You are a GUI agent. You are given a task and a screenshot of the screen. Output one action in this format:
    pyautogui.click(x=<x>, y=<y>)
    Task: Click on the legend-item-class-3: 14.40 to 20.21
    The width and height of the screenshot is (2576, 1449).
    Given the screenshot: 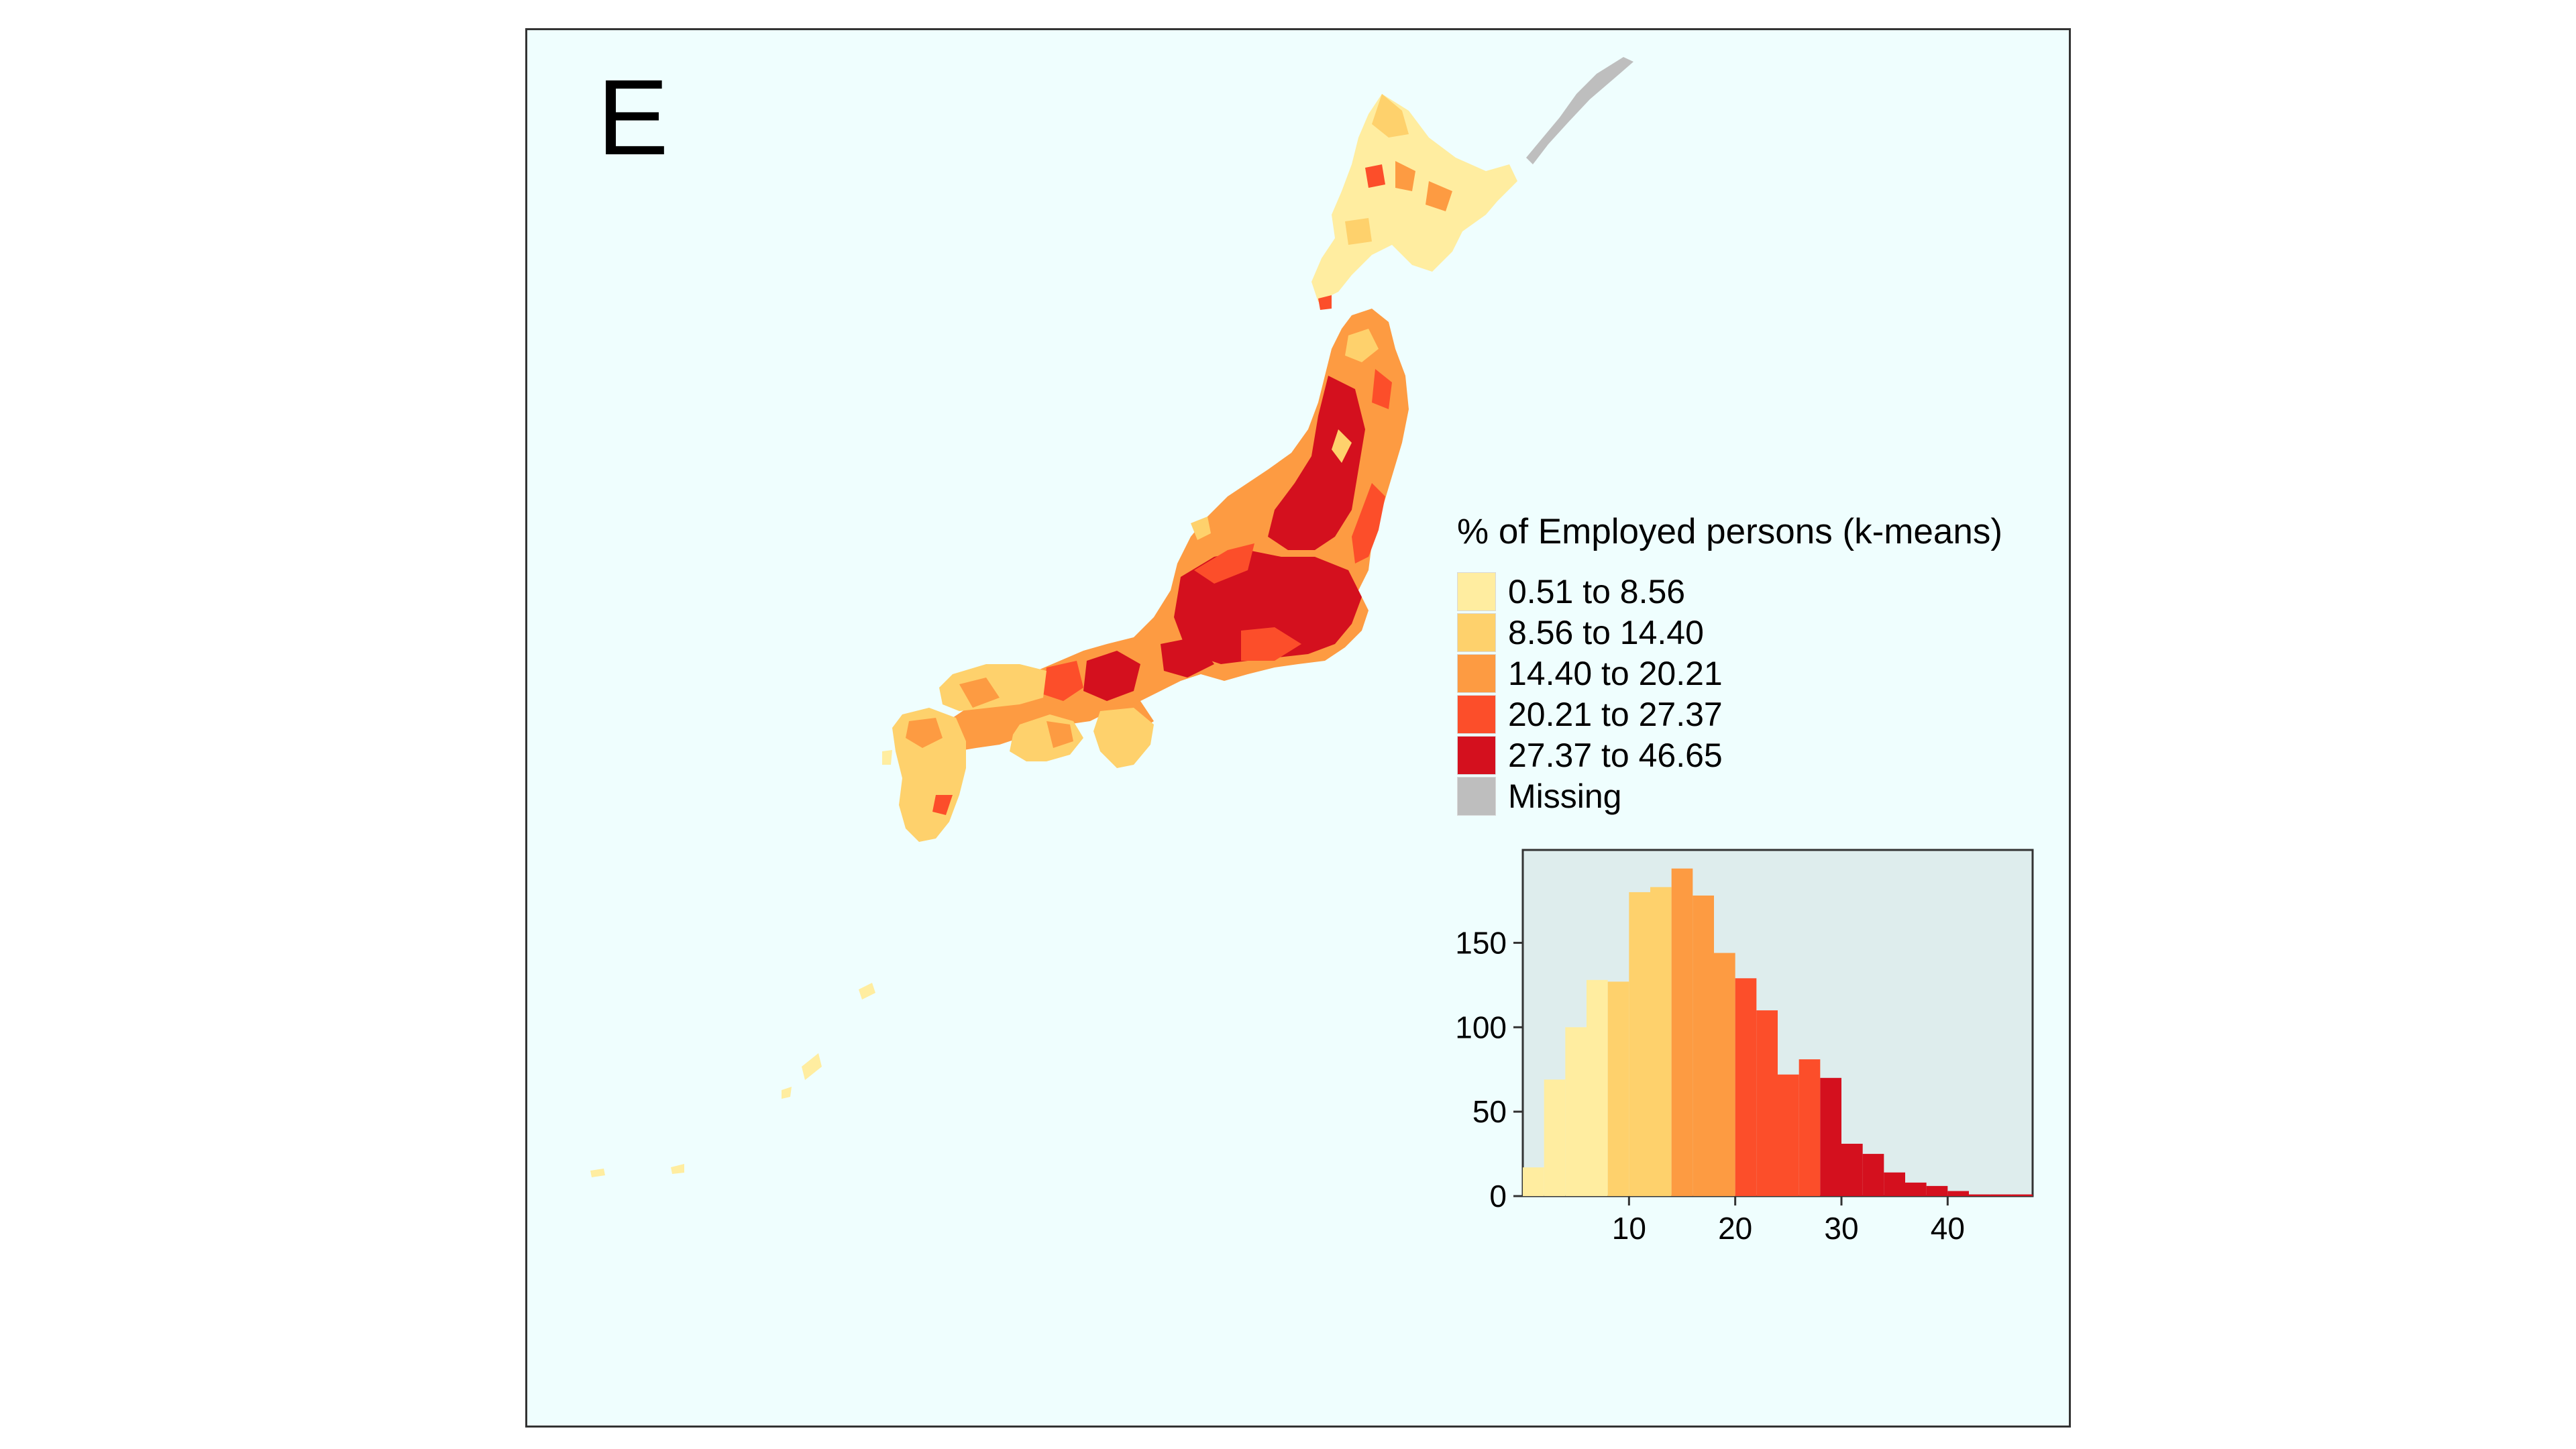 What is the action you would take?
    pyautogui.click(x=1590, y=673)
    